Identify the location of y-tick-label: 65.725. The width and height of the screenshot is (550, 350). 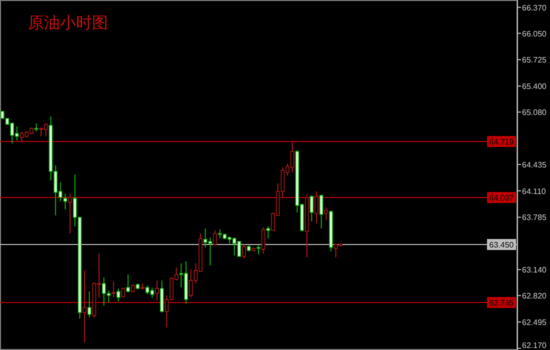
(535, 60).